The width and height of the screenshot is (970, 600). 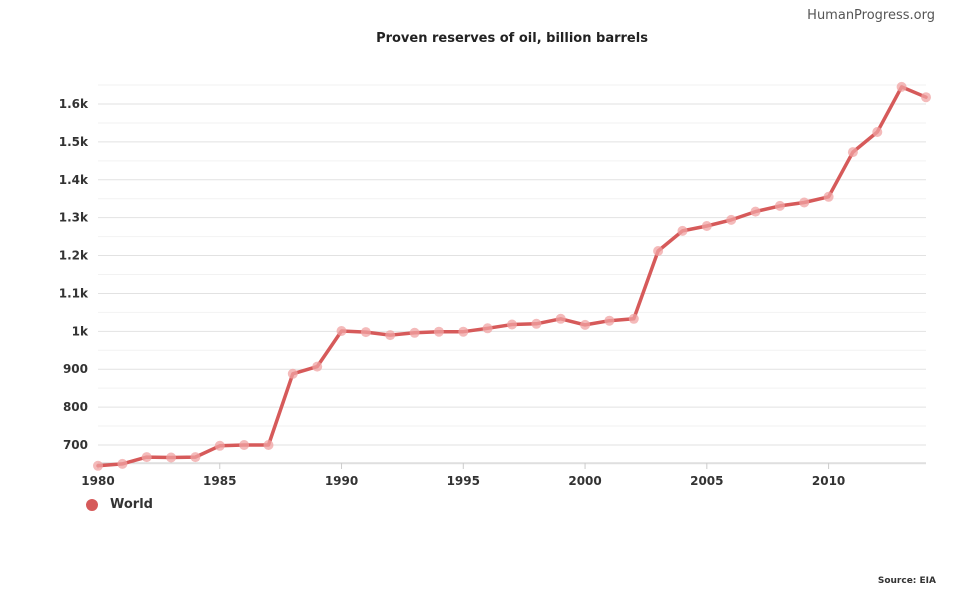 What do you see at coordinates (97, 481) in the screenshot?
I see `x-tick-label: 1980` at bounding box center [97, 481].